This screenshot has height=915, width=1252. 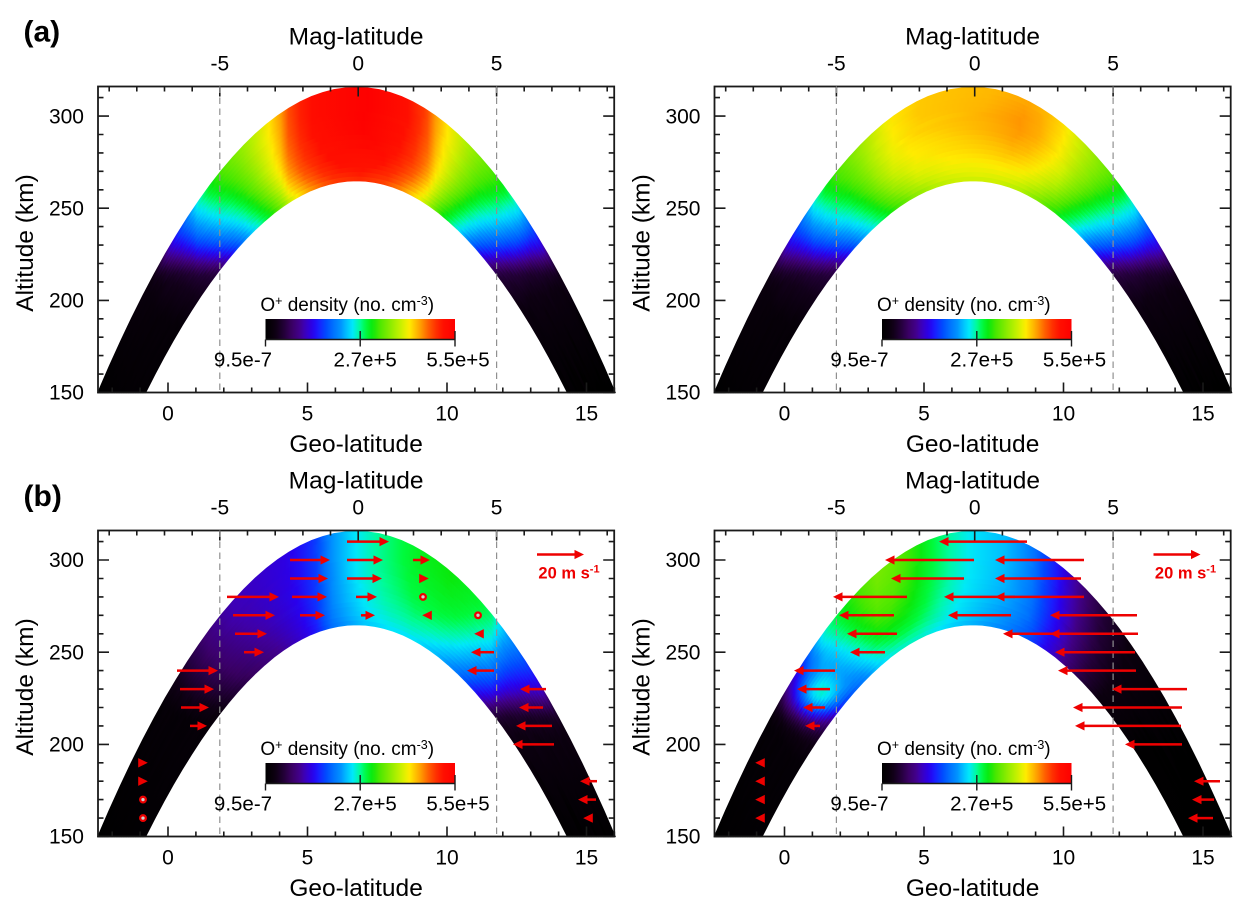 What do you see at coordinates (42, 32) in the screenshot?
I see `svg-text: (a)` at bounding box center [42, 32].